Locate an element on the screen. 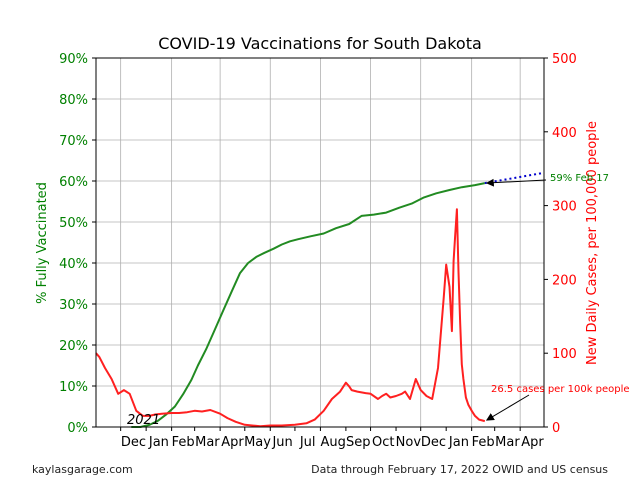 This screenshot has width=640, height=480. year-label: 2021 is located at coordinates (143, 420).